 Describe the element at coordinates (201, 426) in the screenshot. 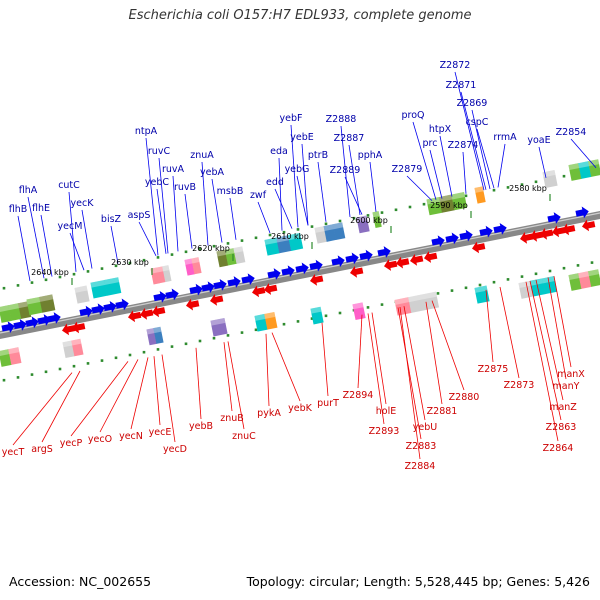

I see `reverse-gene-label: yebB` at that location.